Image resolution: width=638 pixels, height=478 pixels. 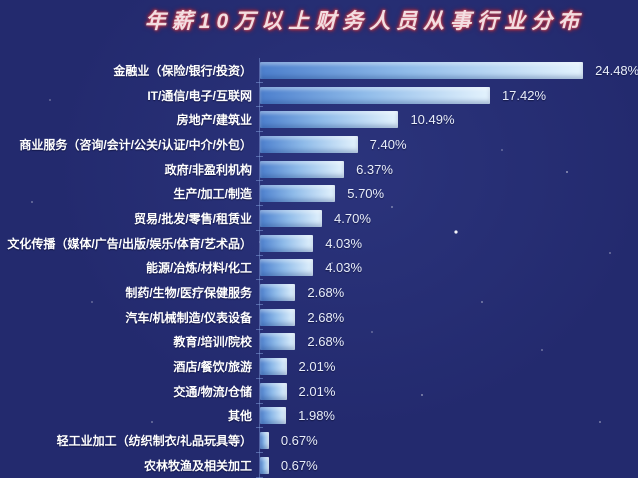 I want to click on category-label: 轻工业加工（纺织制衣/礼品玩具等）, so click(x=154, y=441).